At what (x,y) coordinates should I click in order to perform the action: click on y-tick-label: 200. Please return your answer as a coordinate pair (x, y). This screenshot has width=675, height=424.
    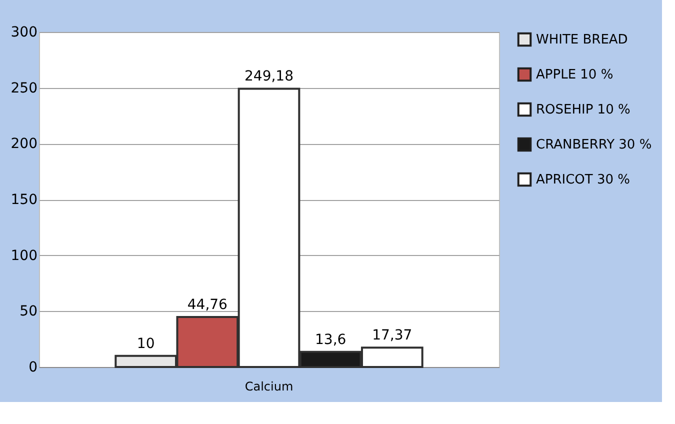
    Looking at the image, I should click on (24, 144).